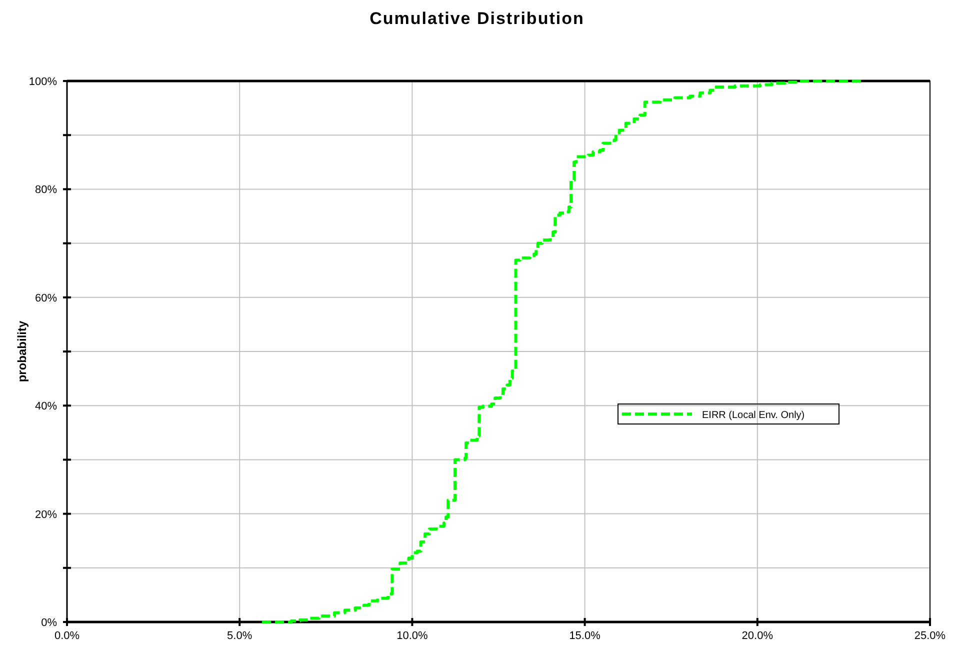 The height and width of the screenshot is (652, 954). Describe the element at coordinates (477, 18) in the screenshot. I see `chart-title: Cumulative Distribution` at that location.